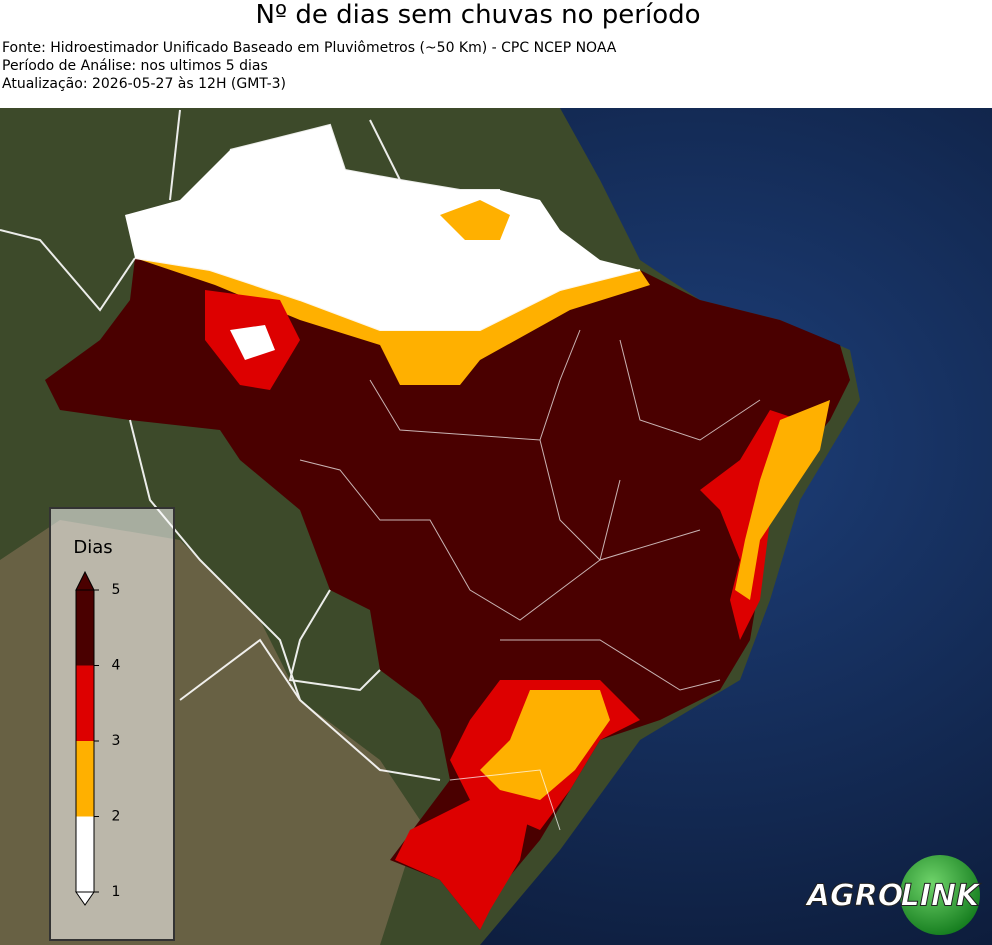 The width and height of the screenshot is (992, 945). Describe the element at coordinates (144, 84) in the screenshot. I see `update-line: Atualização: 2026-05-27 às 12H (GMT-3)` at that location.